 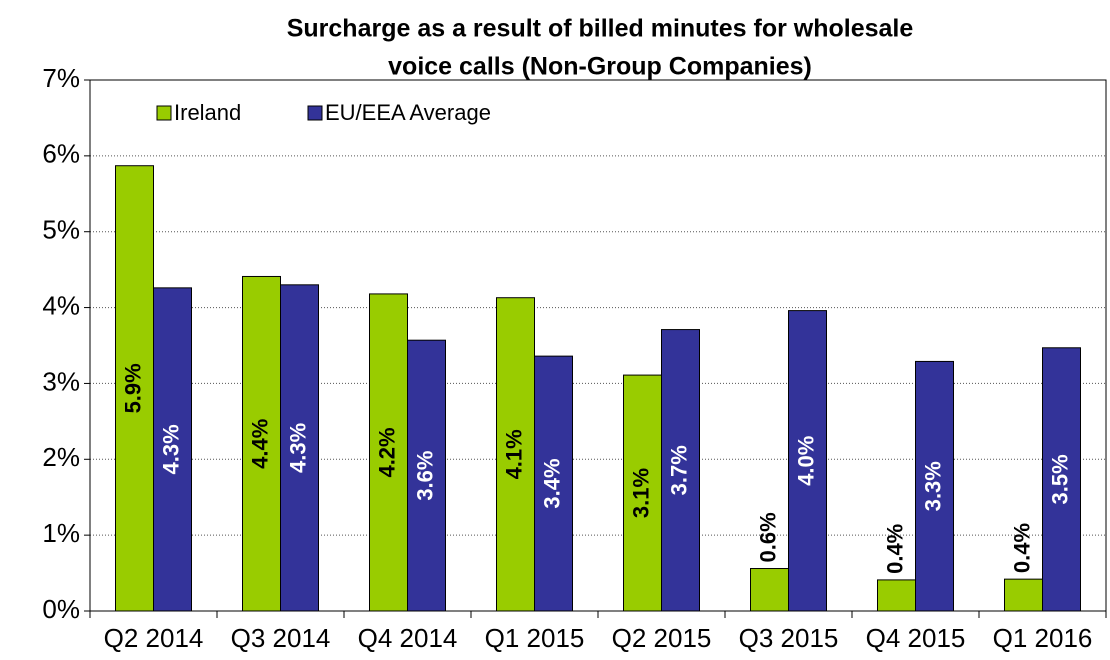 I want to click on value-label: 3.3%, so click(x=932, y=486).